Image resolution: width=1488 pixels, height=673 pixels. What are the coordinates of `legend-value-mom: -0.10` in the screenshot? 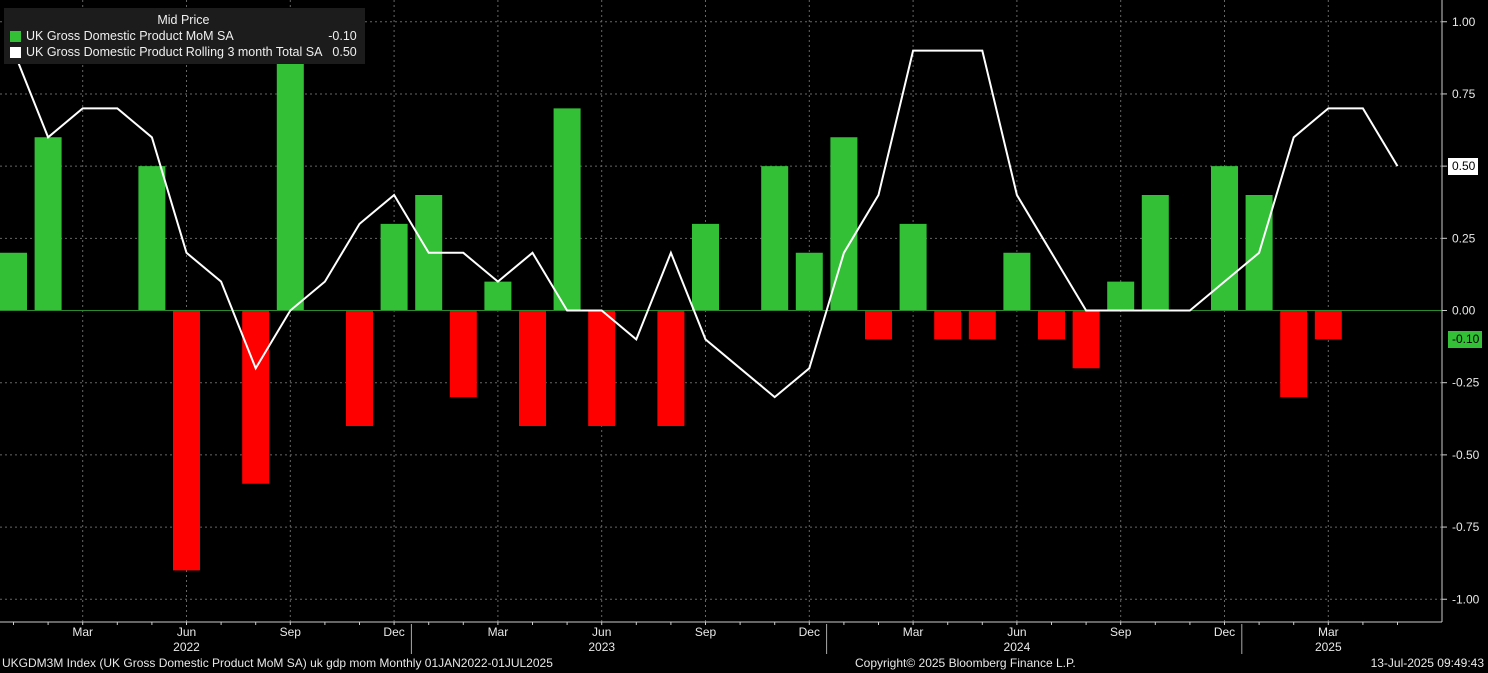 It's located at (342, 36).